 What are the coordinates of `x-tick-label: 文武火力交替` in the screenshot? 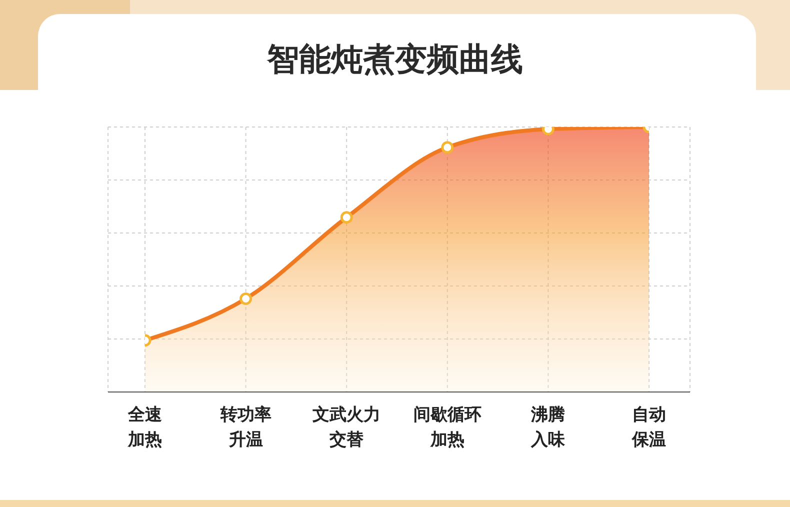 It's located at (346, 427).